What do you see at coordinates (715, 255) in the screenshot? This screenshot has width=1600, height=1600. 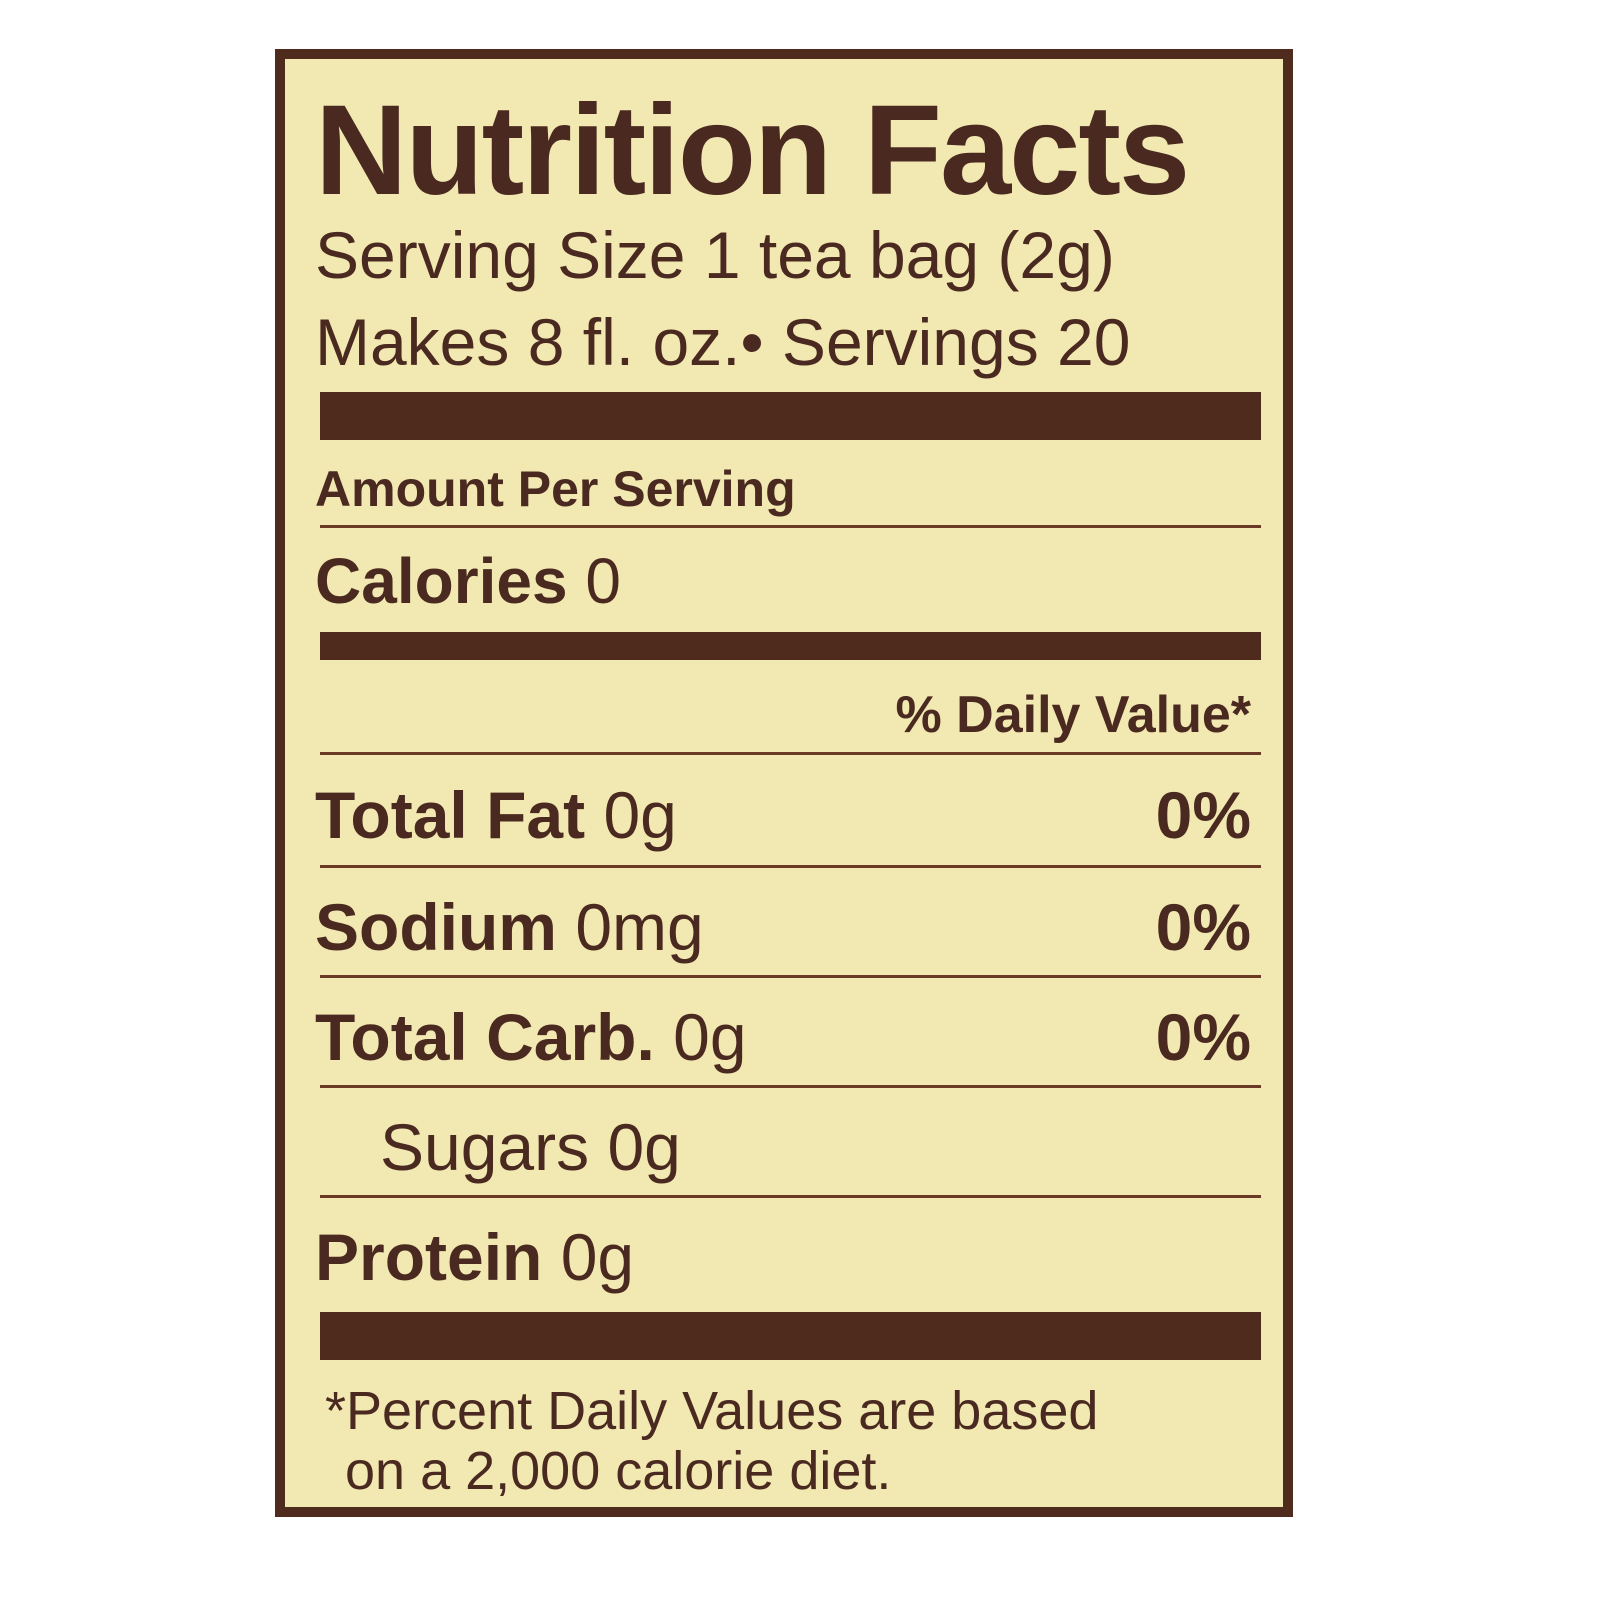 I see `serving-size: Serving Size 1 tea bag (2g)` at bounding box center [715, 255].